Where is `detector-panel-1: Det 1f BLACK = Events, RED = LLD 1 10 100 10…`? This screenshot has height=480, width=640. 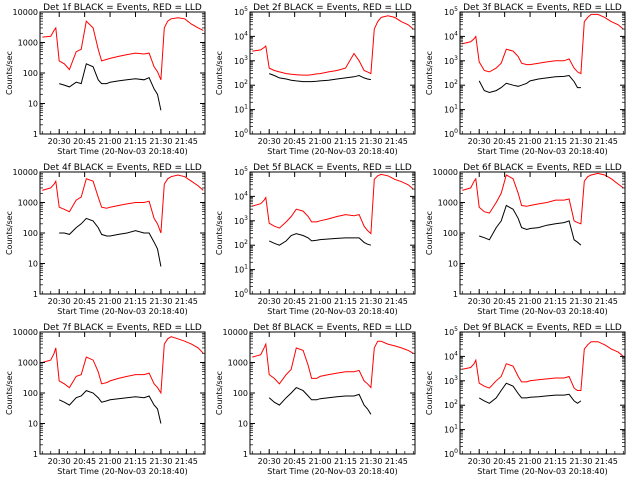 detector-panel-1: Det 1f BLACK = Events, RED = LLD 1 10 100 10… is located at coordinates (105, 79).